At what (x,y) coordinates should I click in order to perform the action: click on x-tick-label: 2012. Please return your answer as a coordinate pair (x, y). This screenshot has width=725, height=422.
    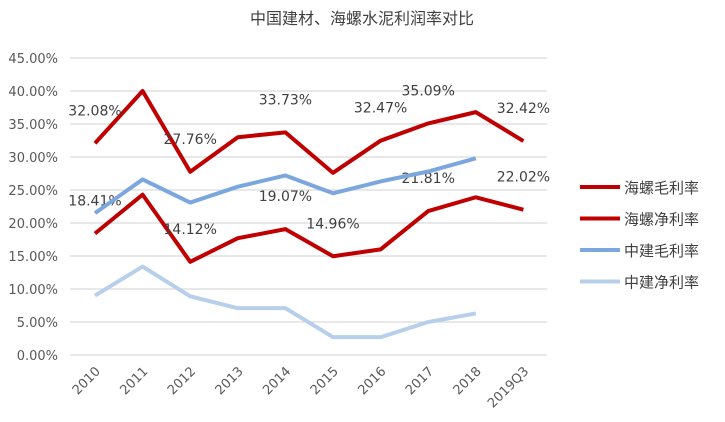
    Looking at the image, I should click on (182, 381).